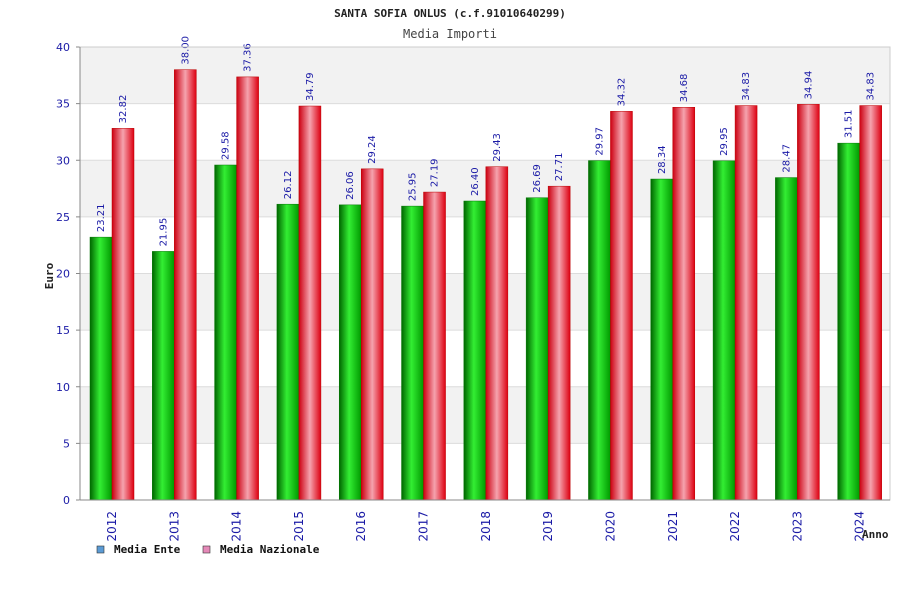 The height and width of the screenshot is (605, 900). What do you see at coordinates (112, 526) in the screenshot?
I see `x-tick-label: 2012` at bounding box center [112, 526].